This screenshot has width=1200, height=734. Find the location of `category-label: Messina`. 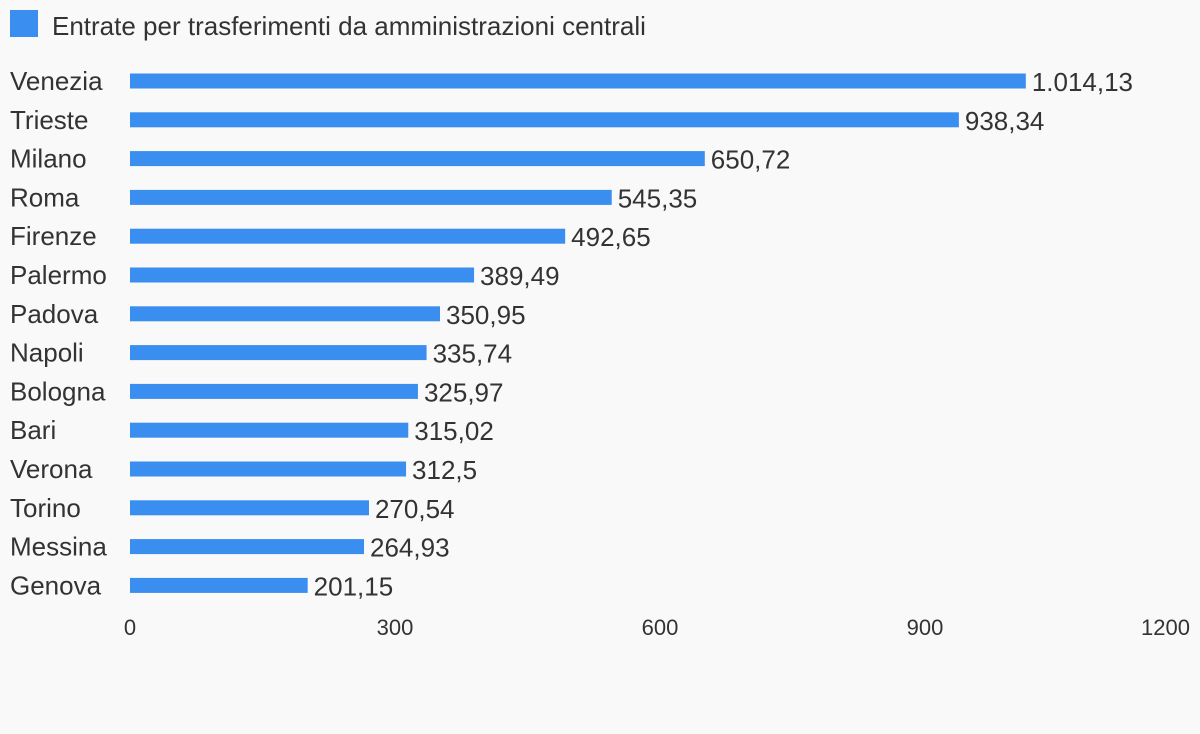

category-label: Messina is located at coordinates (58, 547).